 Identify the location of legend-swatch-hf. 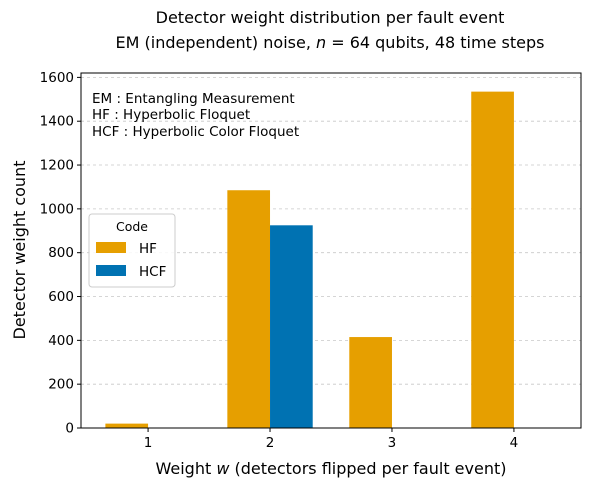
(111, 247).